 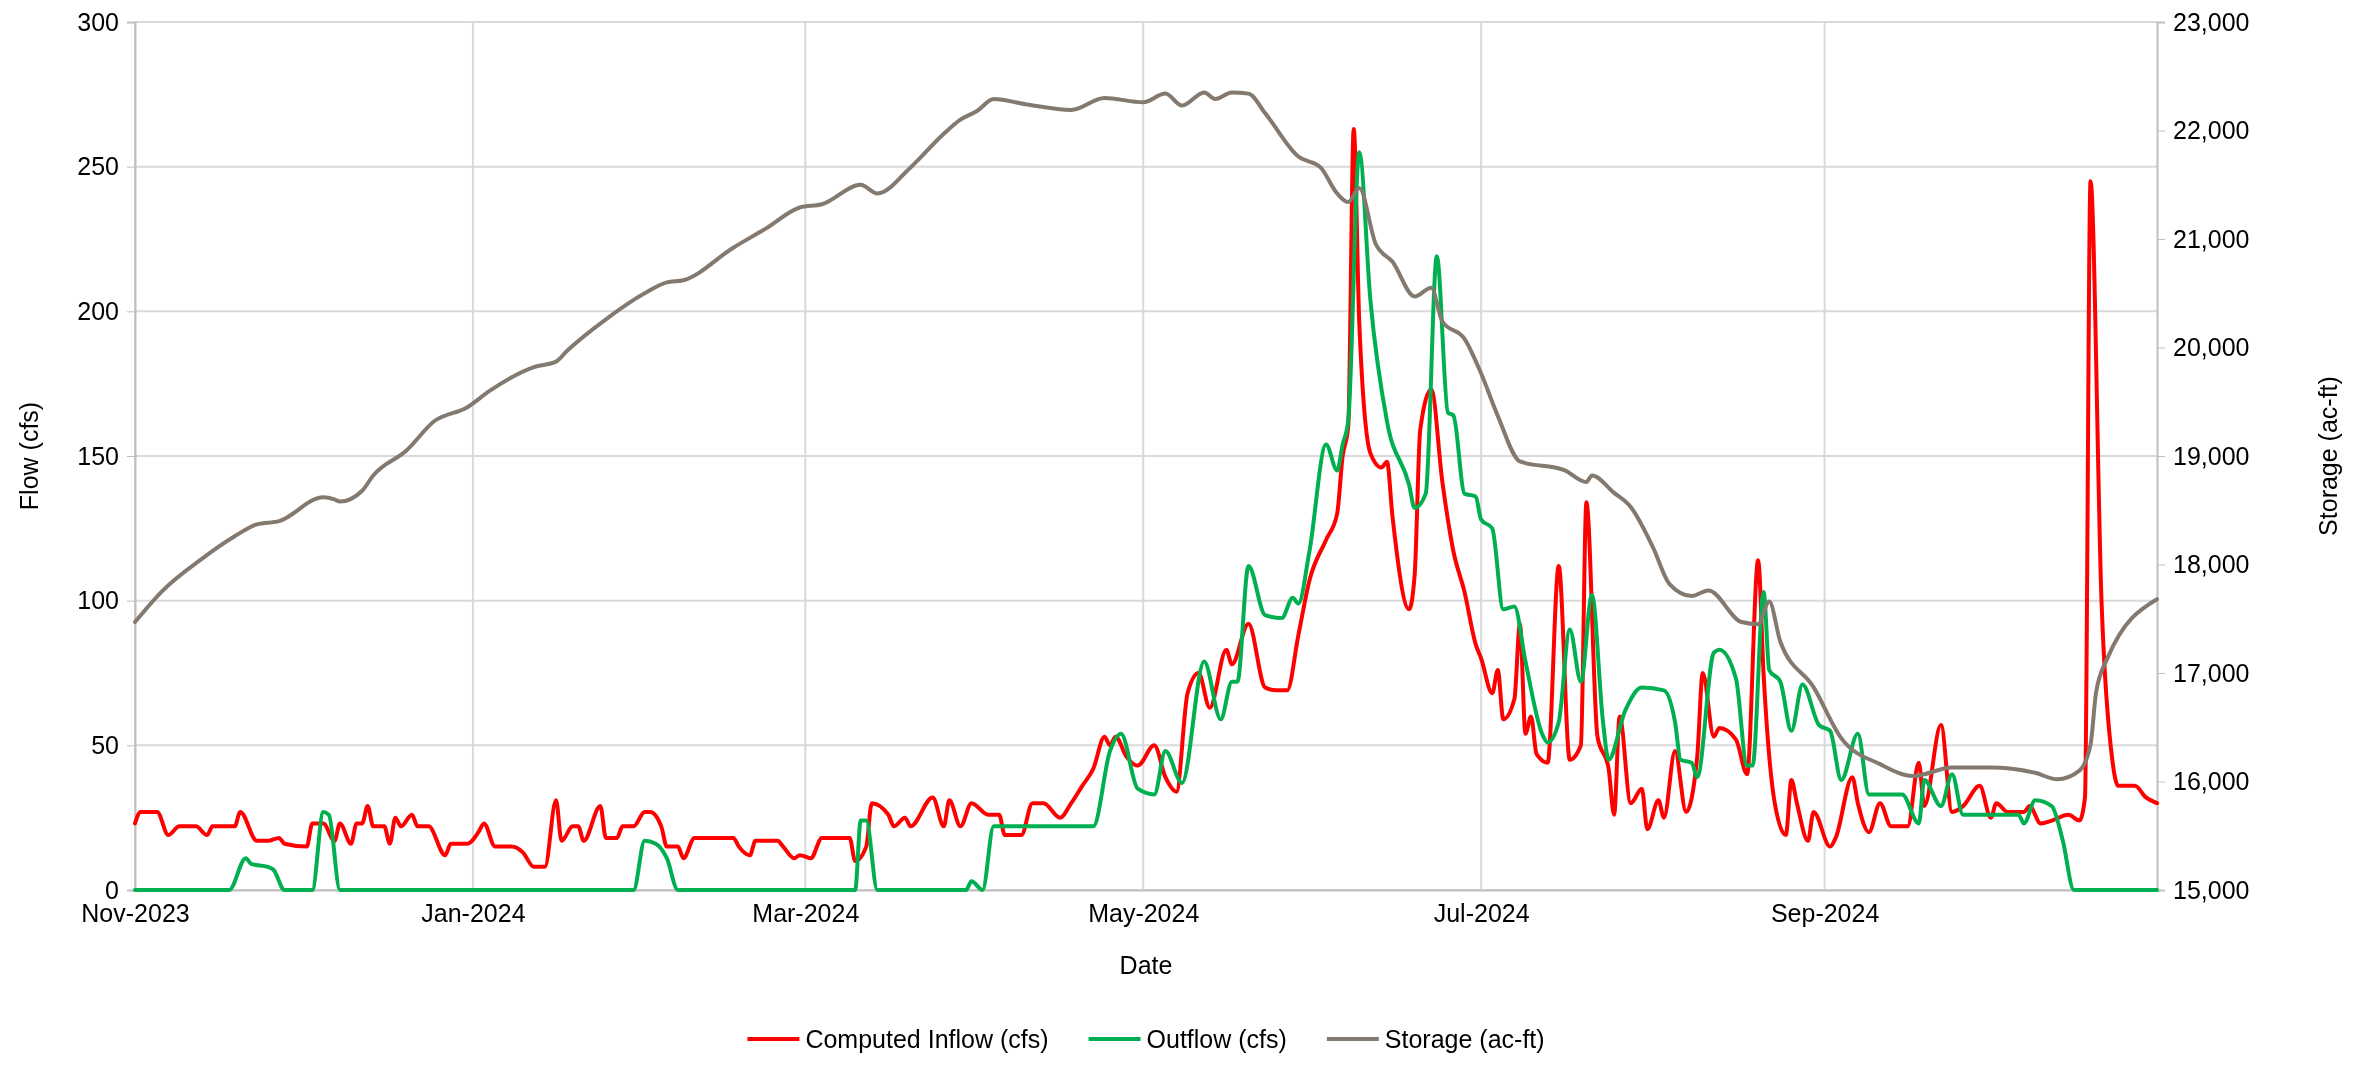 I want to click on y2-tick-label: 23,000, so click(x=2211, y=21).